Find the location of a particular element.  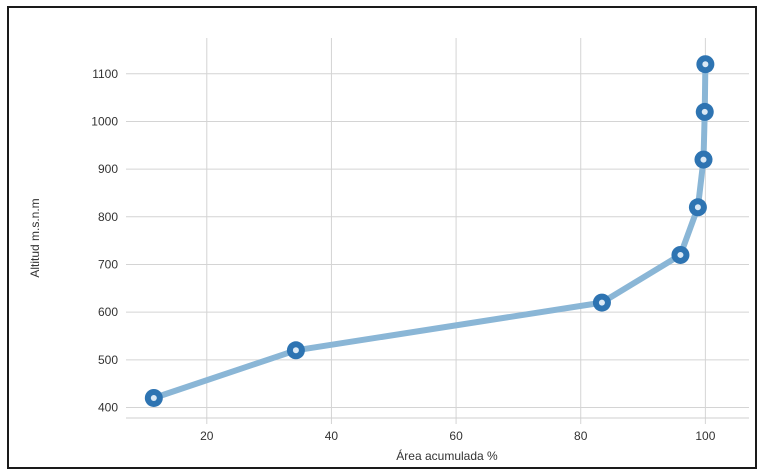

x-tick-label: 60 is located at coordinates (456, 436).